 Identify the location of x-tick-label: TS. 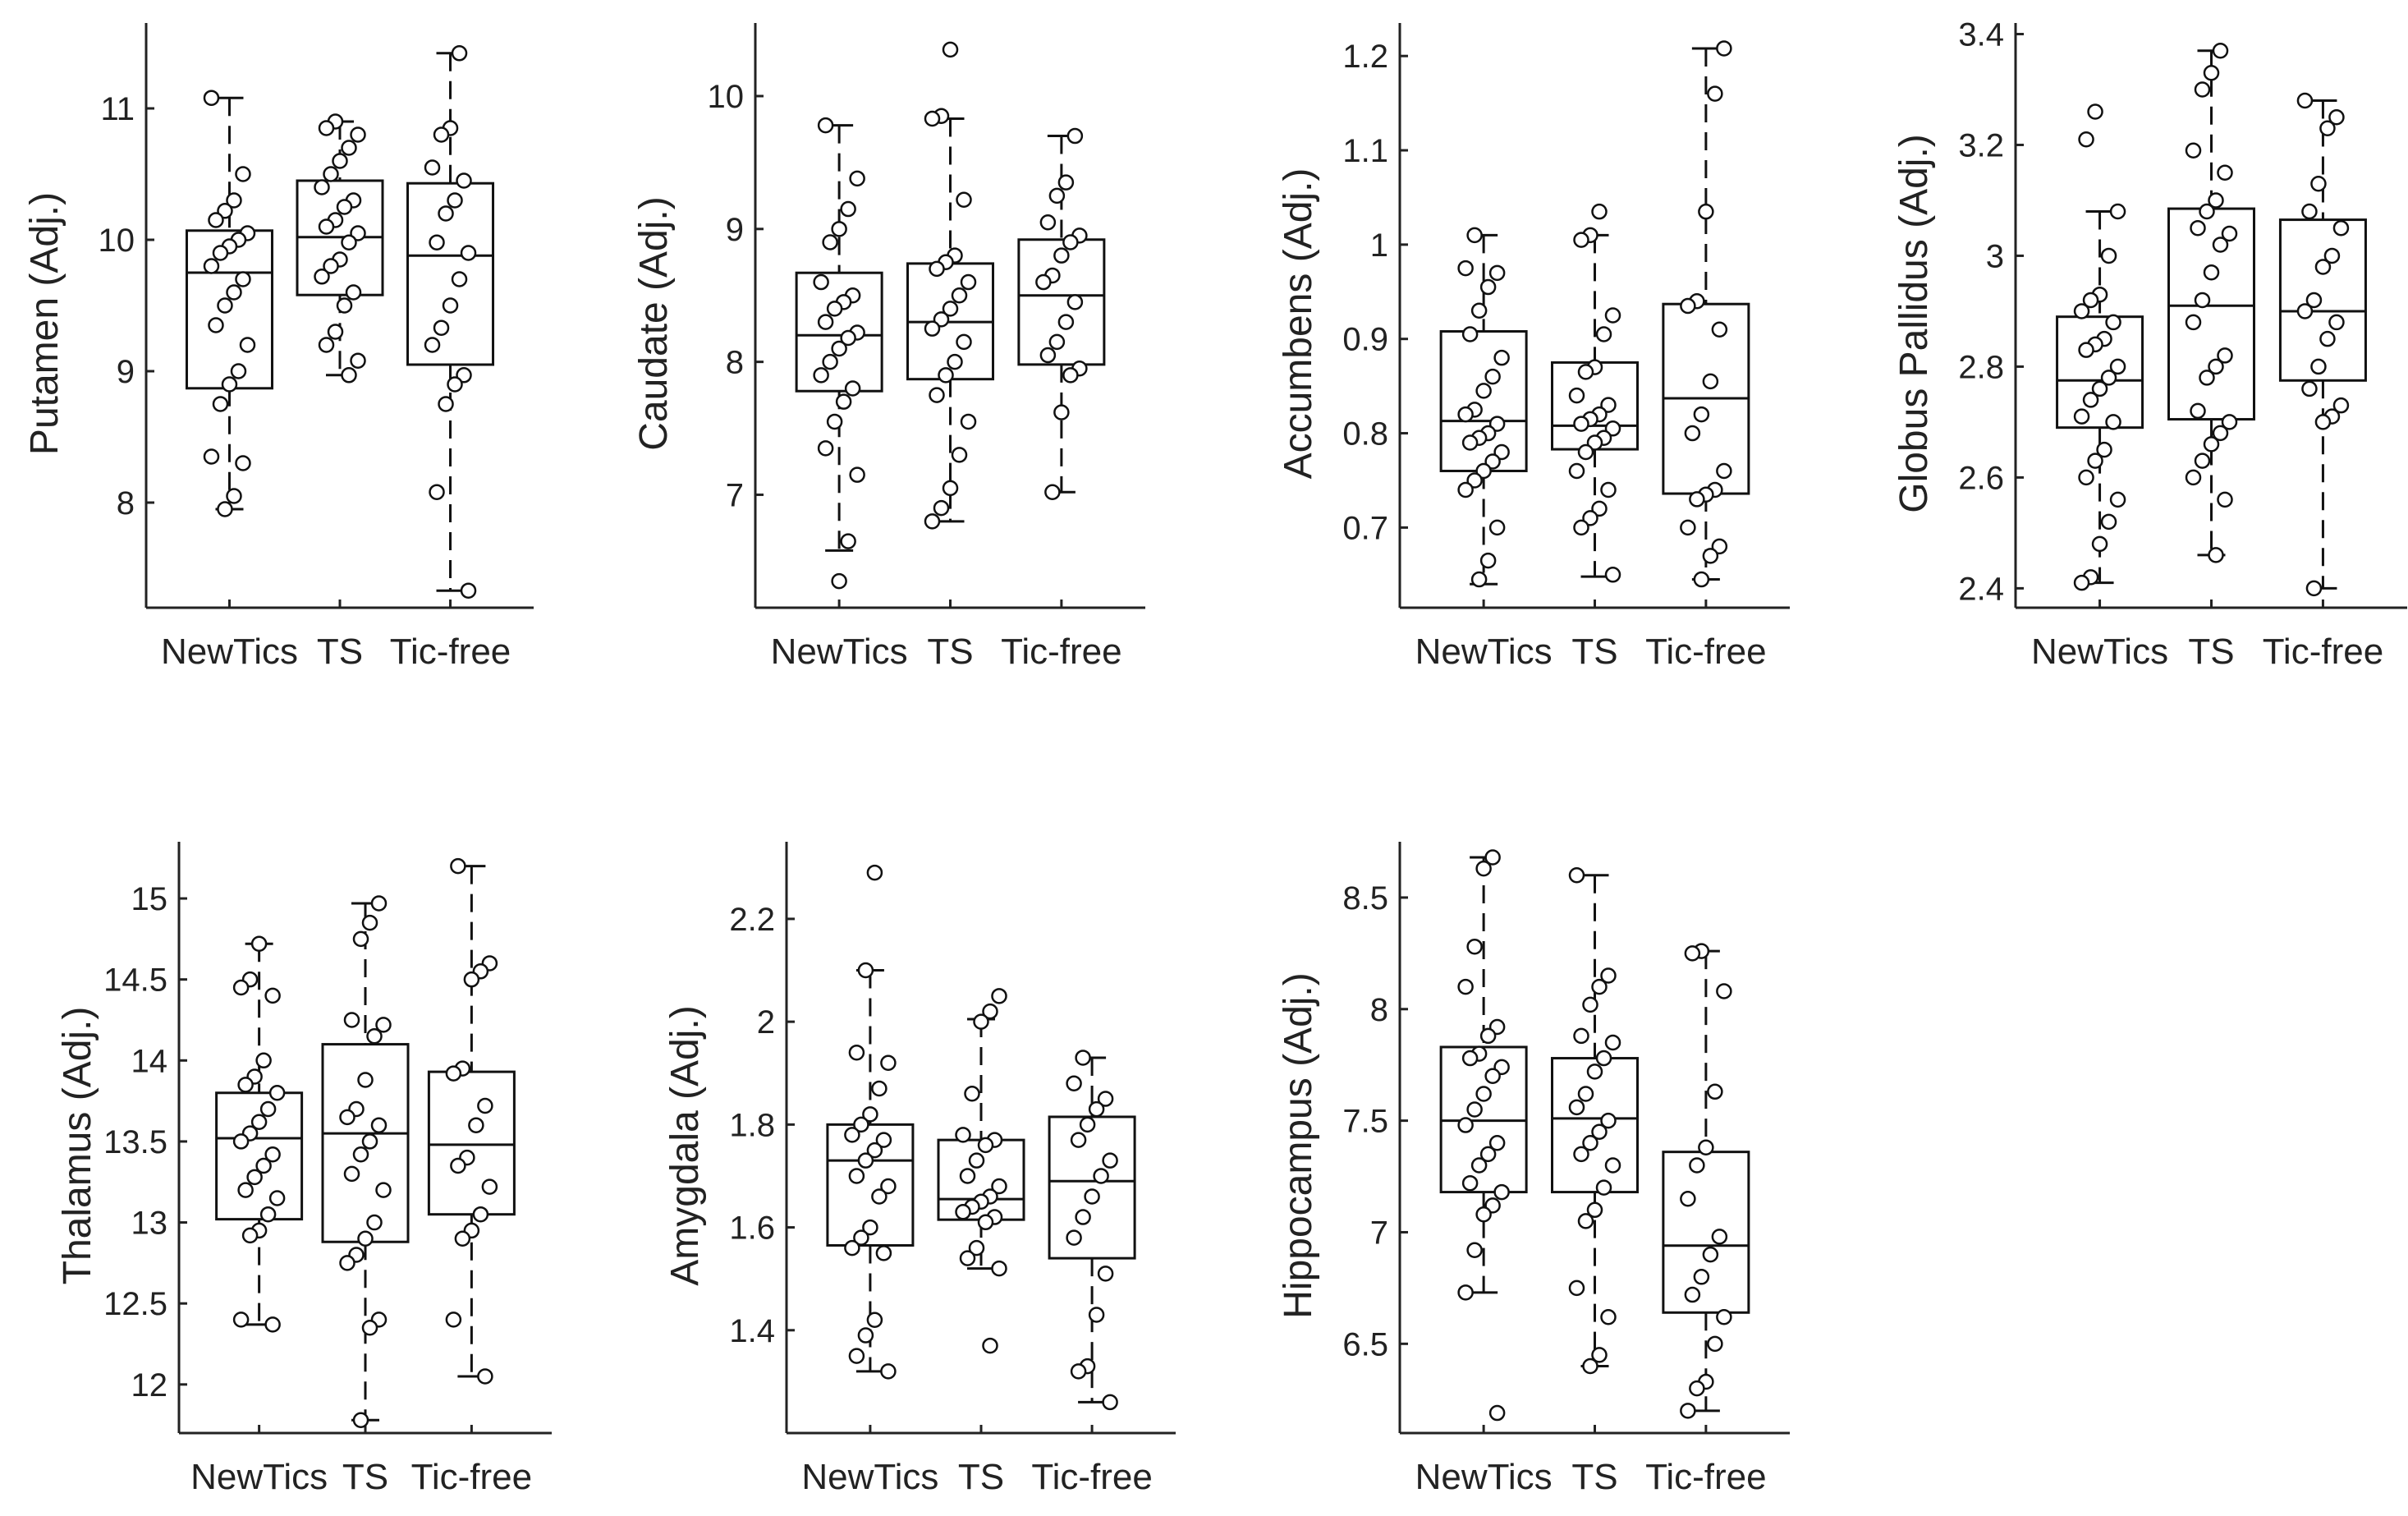
(365, 1477).